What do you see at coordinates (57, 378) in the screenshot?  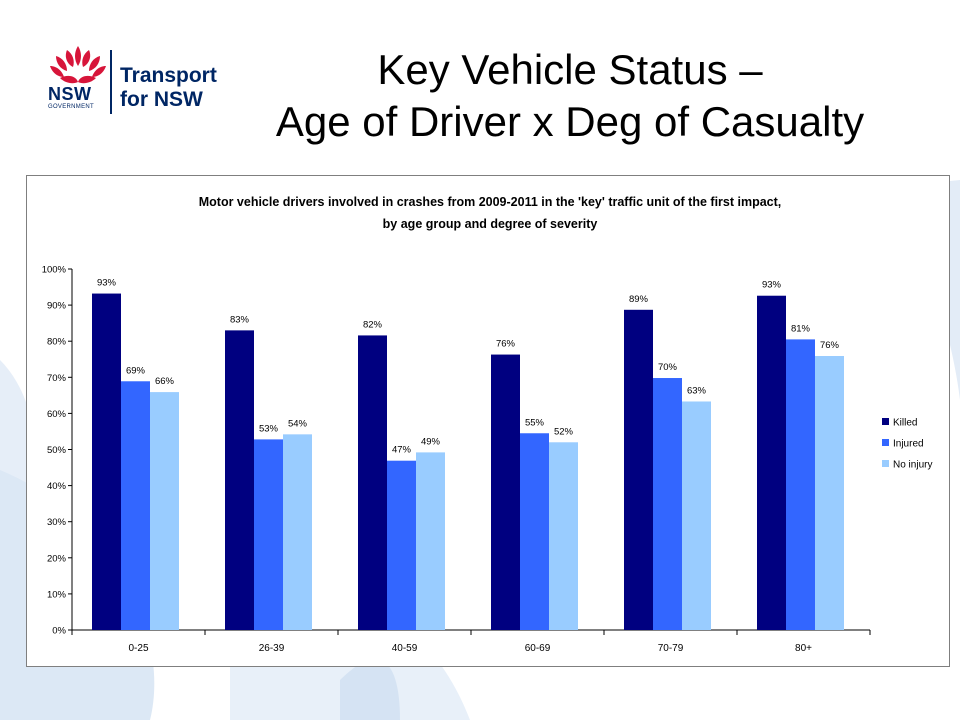 I see `y-tick-label: 70%` at bounding box center [57, 378].